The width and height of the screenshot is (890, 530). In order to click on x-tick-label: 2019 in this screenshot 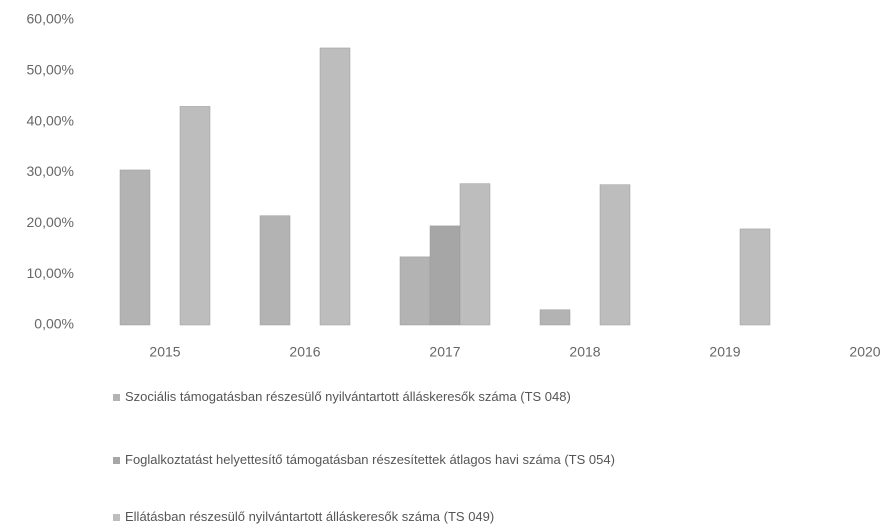, I will do `click(724, 352)`.